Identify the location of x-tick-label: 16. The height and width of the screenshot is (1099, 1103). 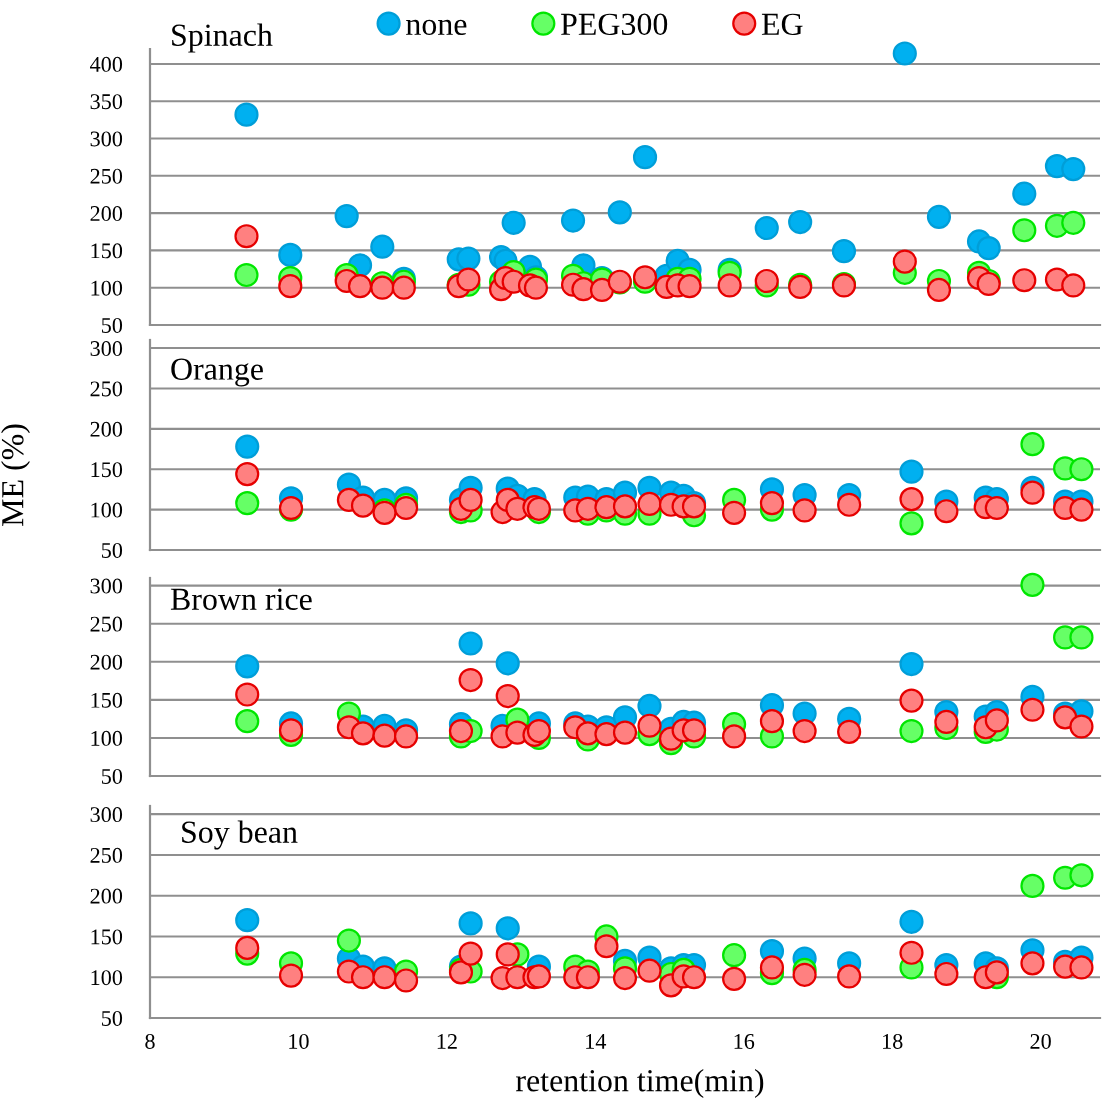
(744, 1041).